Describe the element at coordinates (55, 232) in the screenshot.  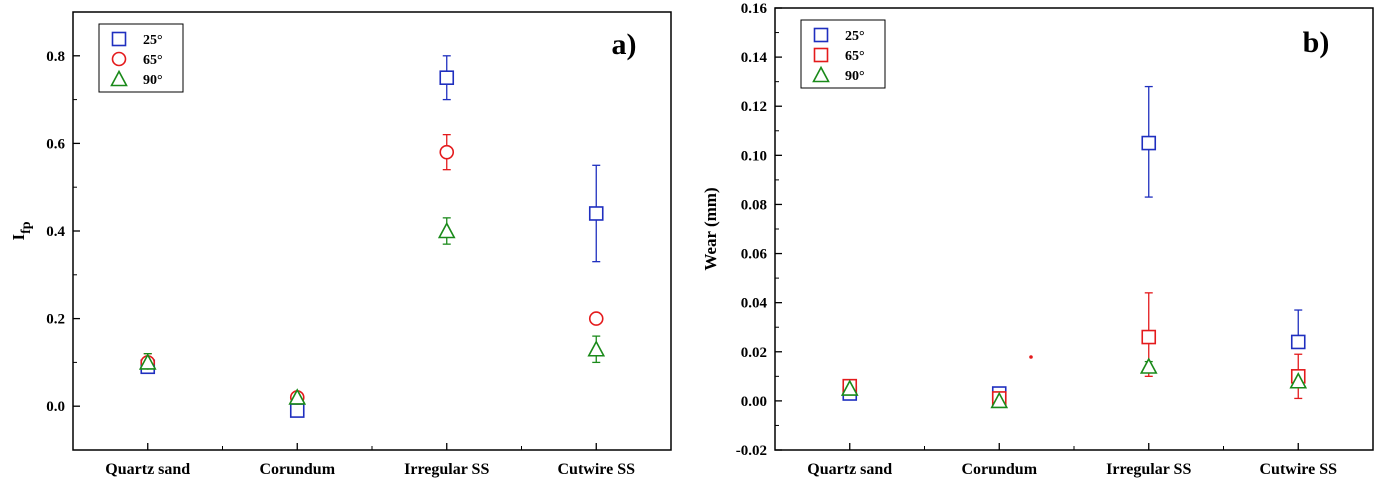
I see `y-tick-label: 0.4` at that location.